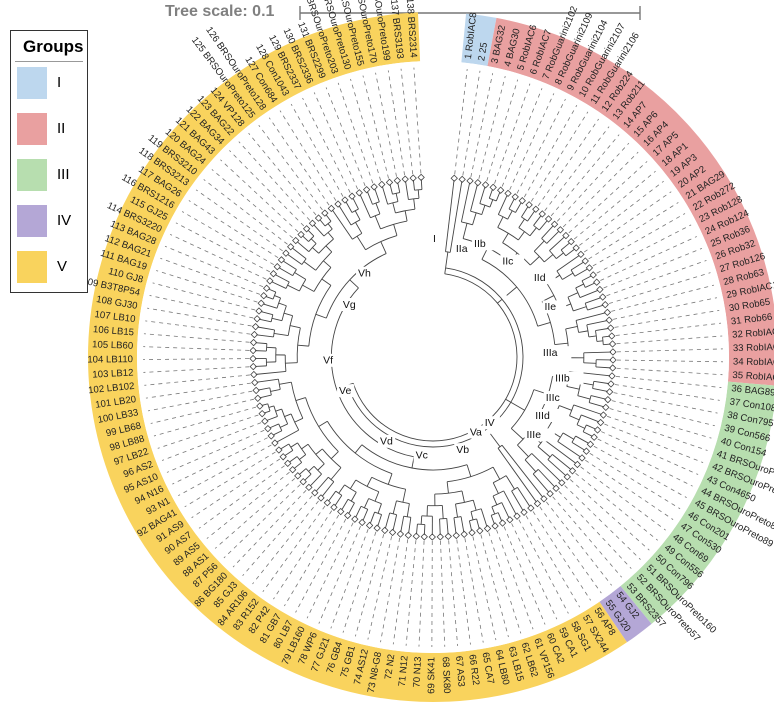  I want to click on legend-label-iv: IV, so click(64, 220).